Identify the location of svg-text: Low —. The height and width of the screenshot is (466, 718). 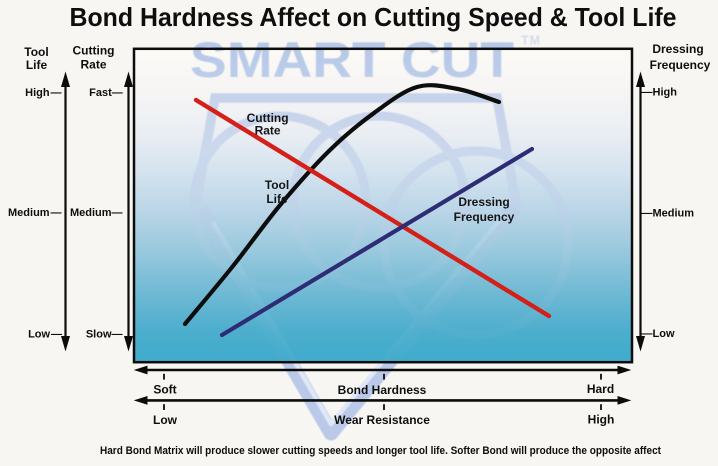
(45, 334).